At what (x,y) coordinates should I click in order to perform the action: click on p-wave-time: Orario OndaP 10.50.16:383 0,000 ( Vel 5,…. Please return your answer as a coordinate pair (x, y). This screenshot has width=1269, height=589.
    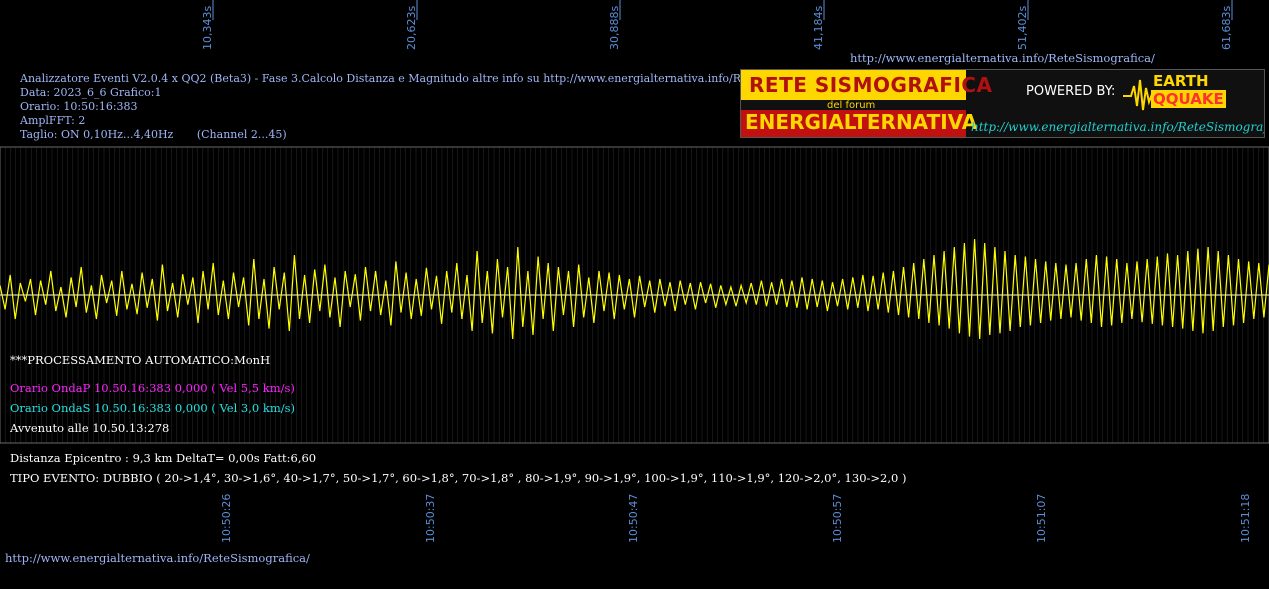
    Looking at the image, I should click on (152, 388).